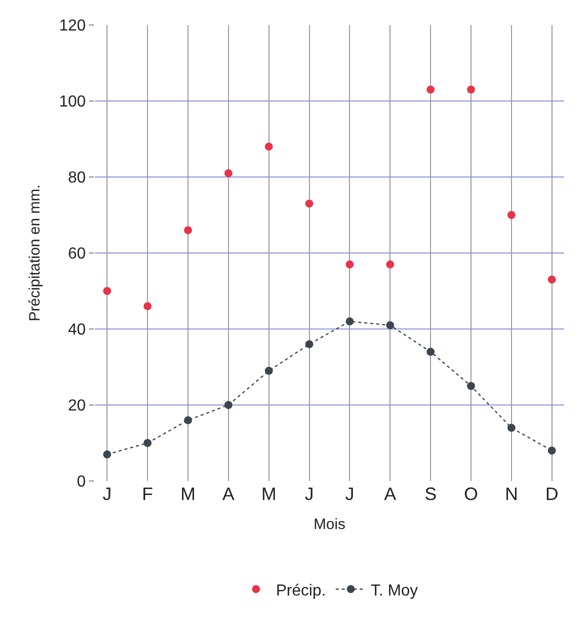 The image size is (584, 618). I want to click on legend-label: T. Moy, so click(394, 591).